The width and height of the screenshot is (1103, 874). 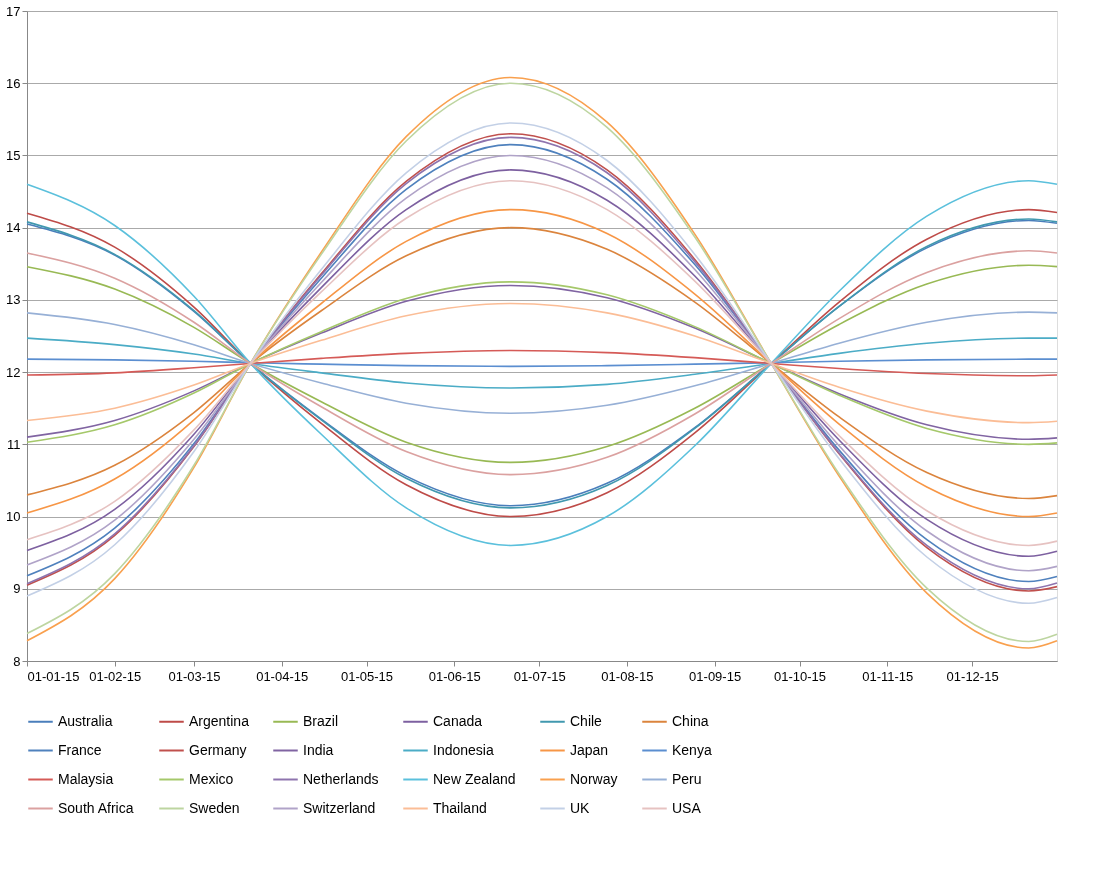 What do you see at coordinates (888, 676) in the screenshot?
I see `x-tick-label: 01-11-15` at bounding box center [888, 676].